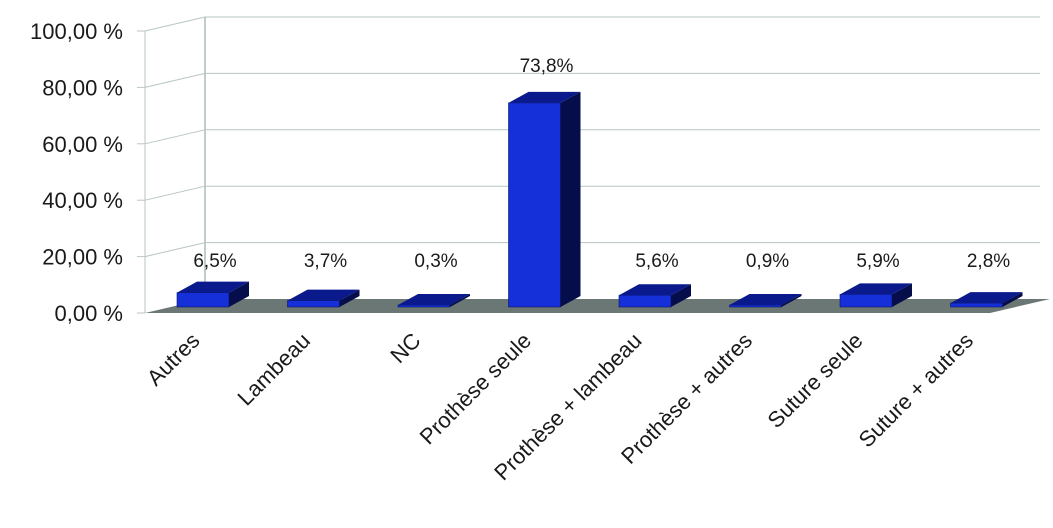 The height and width of the screenshot is (528, 1053). Describe the element at coordinates (815, 380) in the screenshot. I see `category-label: Suture seule` at that location.